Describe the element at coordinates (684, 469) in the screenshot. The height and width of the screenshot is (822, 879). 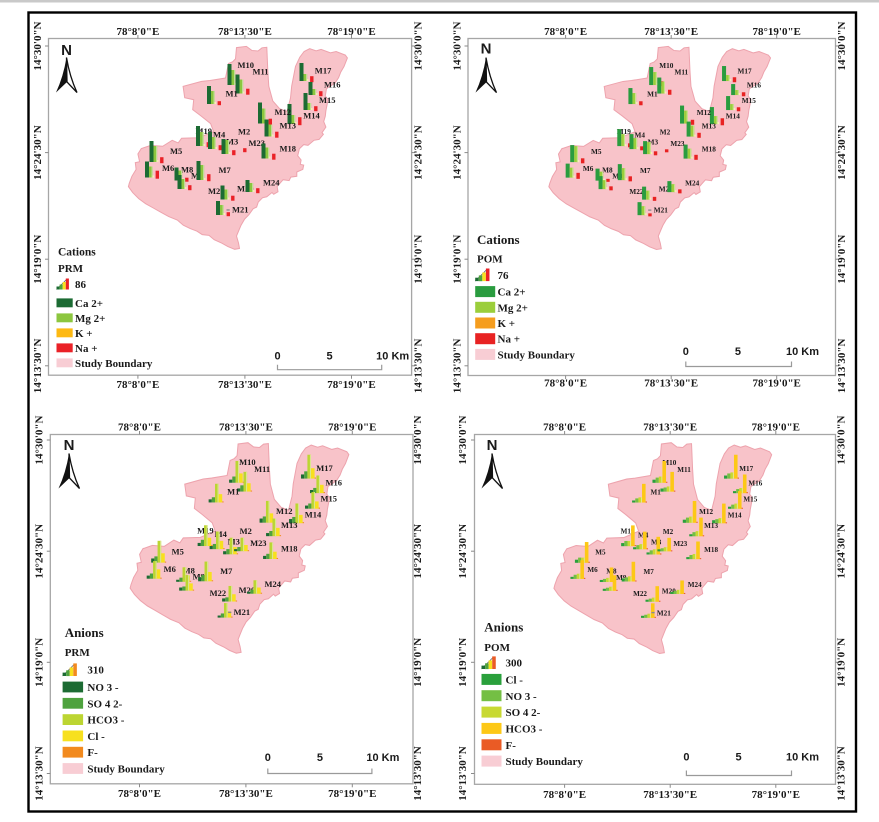
I see `svg-text: M11` at that location.